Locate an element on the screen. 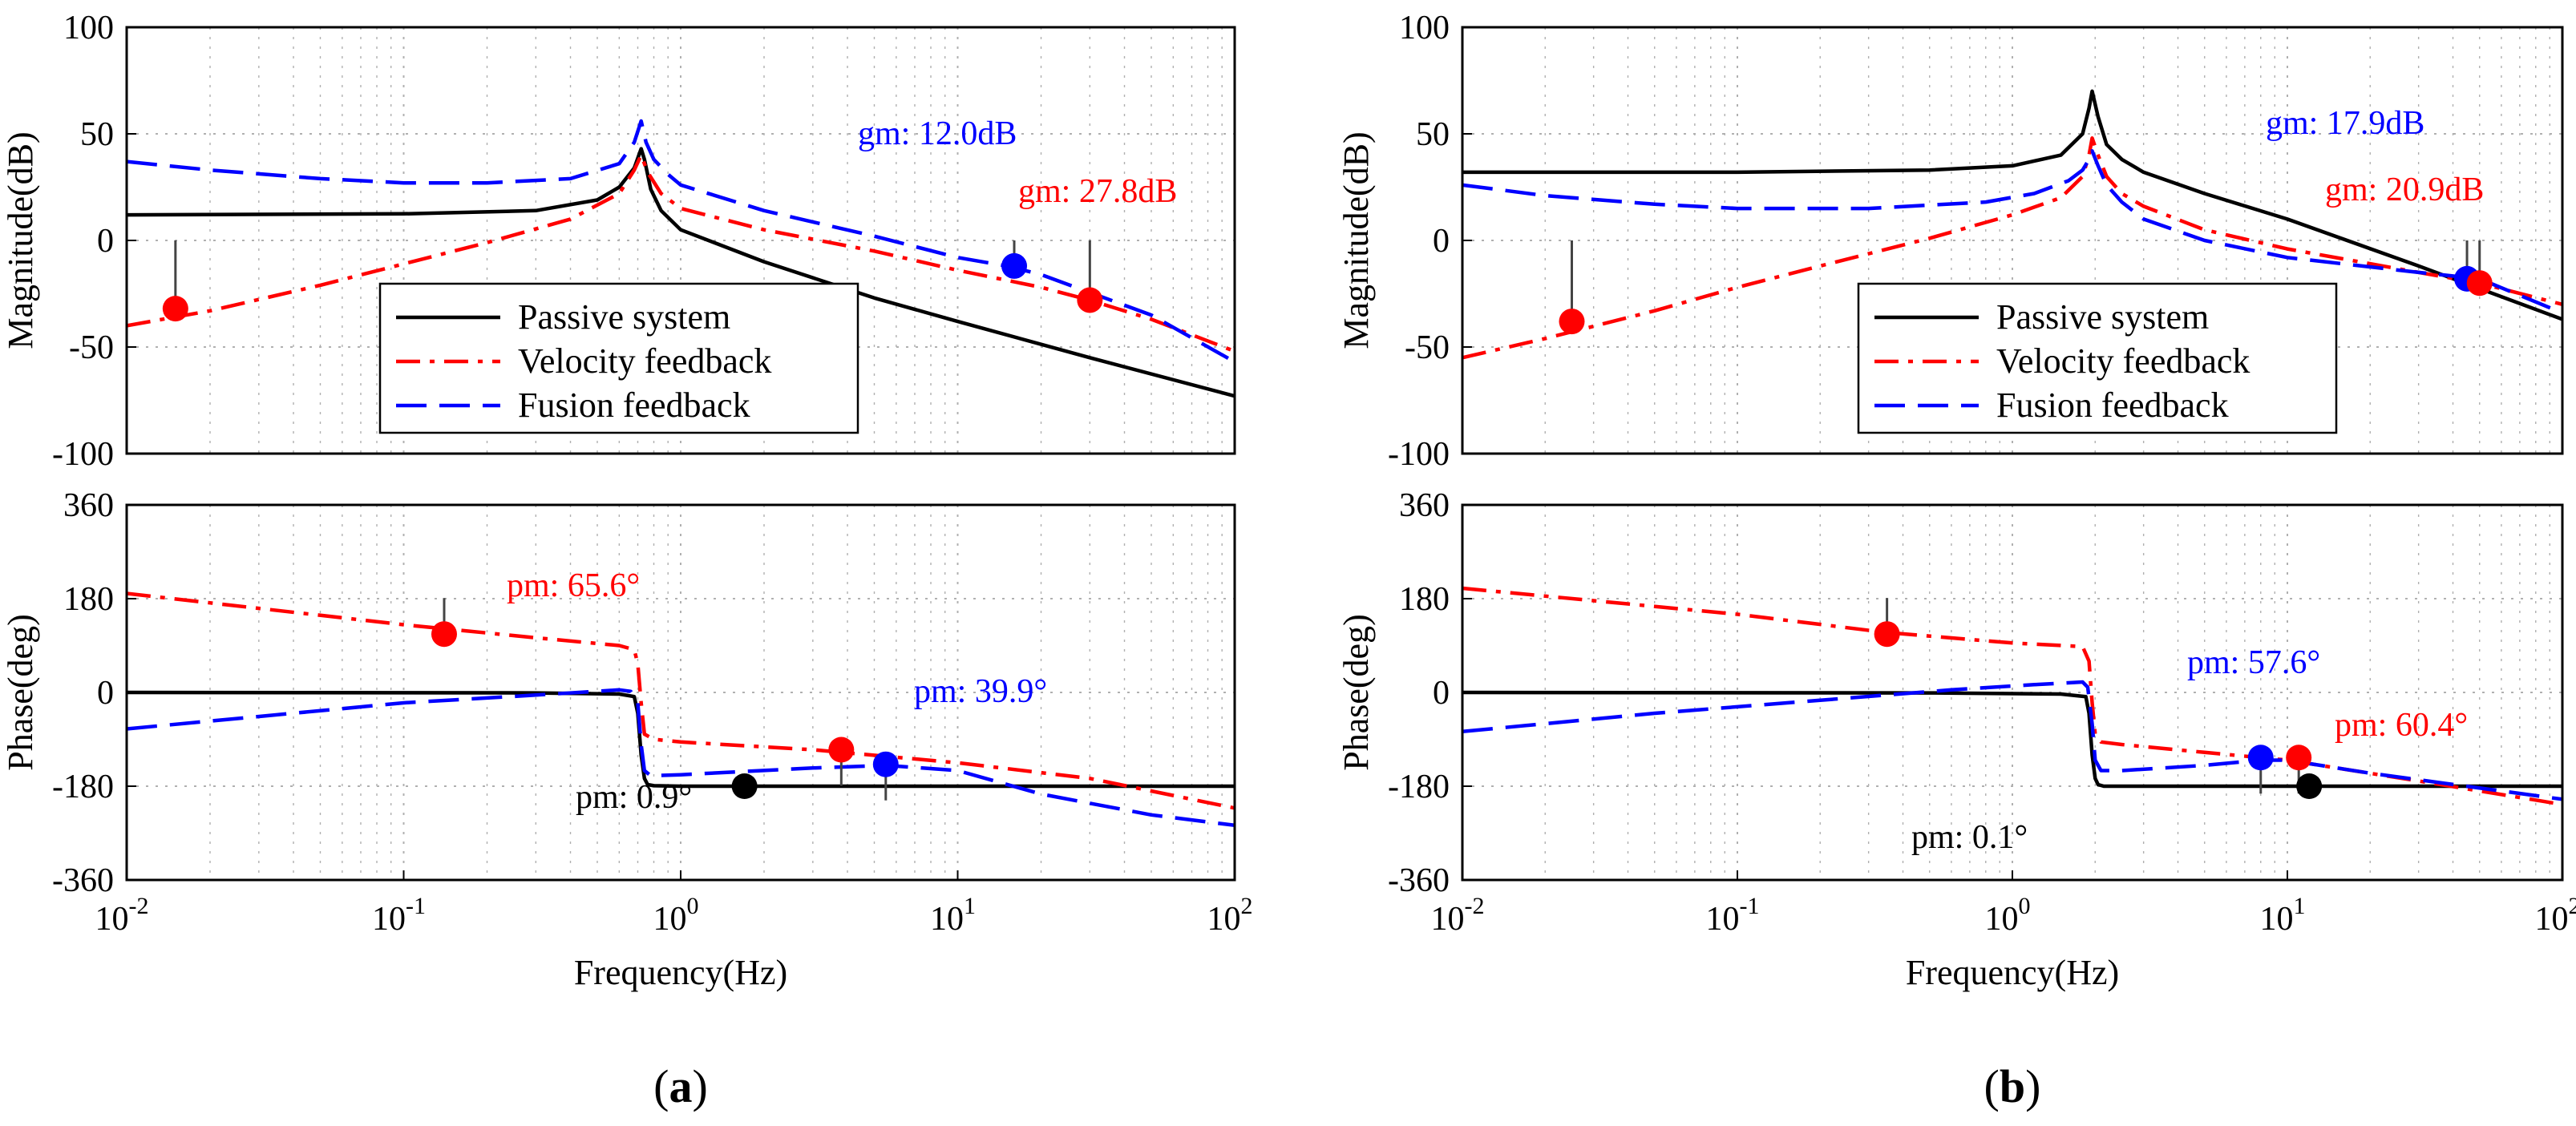  panel-label: (a) is located at coordinates (680, 1086).